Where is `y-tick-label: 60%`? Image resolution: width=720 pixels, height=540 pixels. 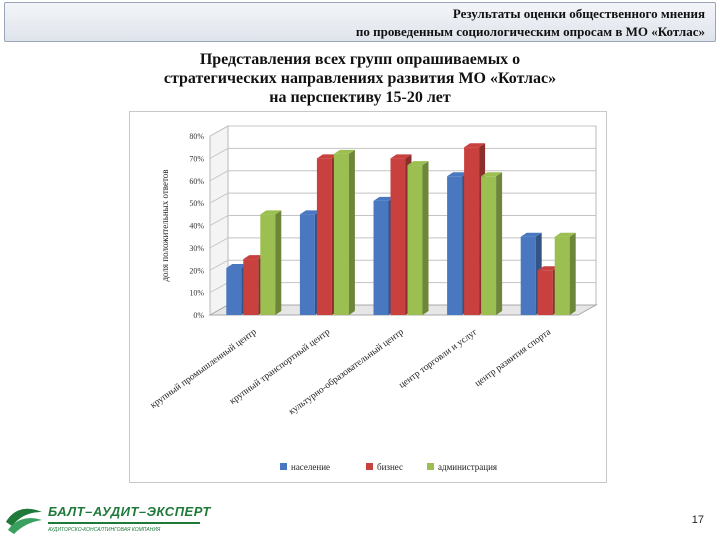 y-tick-label: 60% is located at coordinates (196, 181).